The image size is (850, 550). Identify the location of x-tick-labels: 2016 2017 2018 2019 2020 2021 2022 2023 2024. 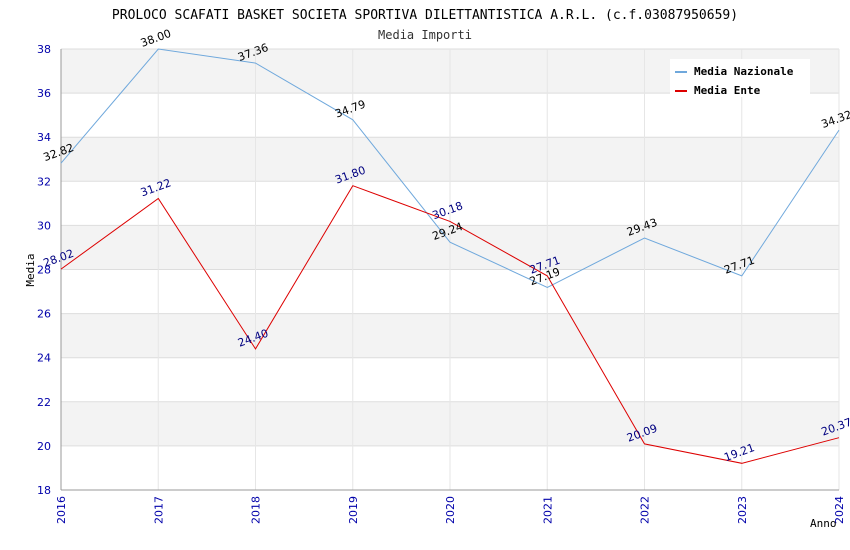
(450, 510).